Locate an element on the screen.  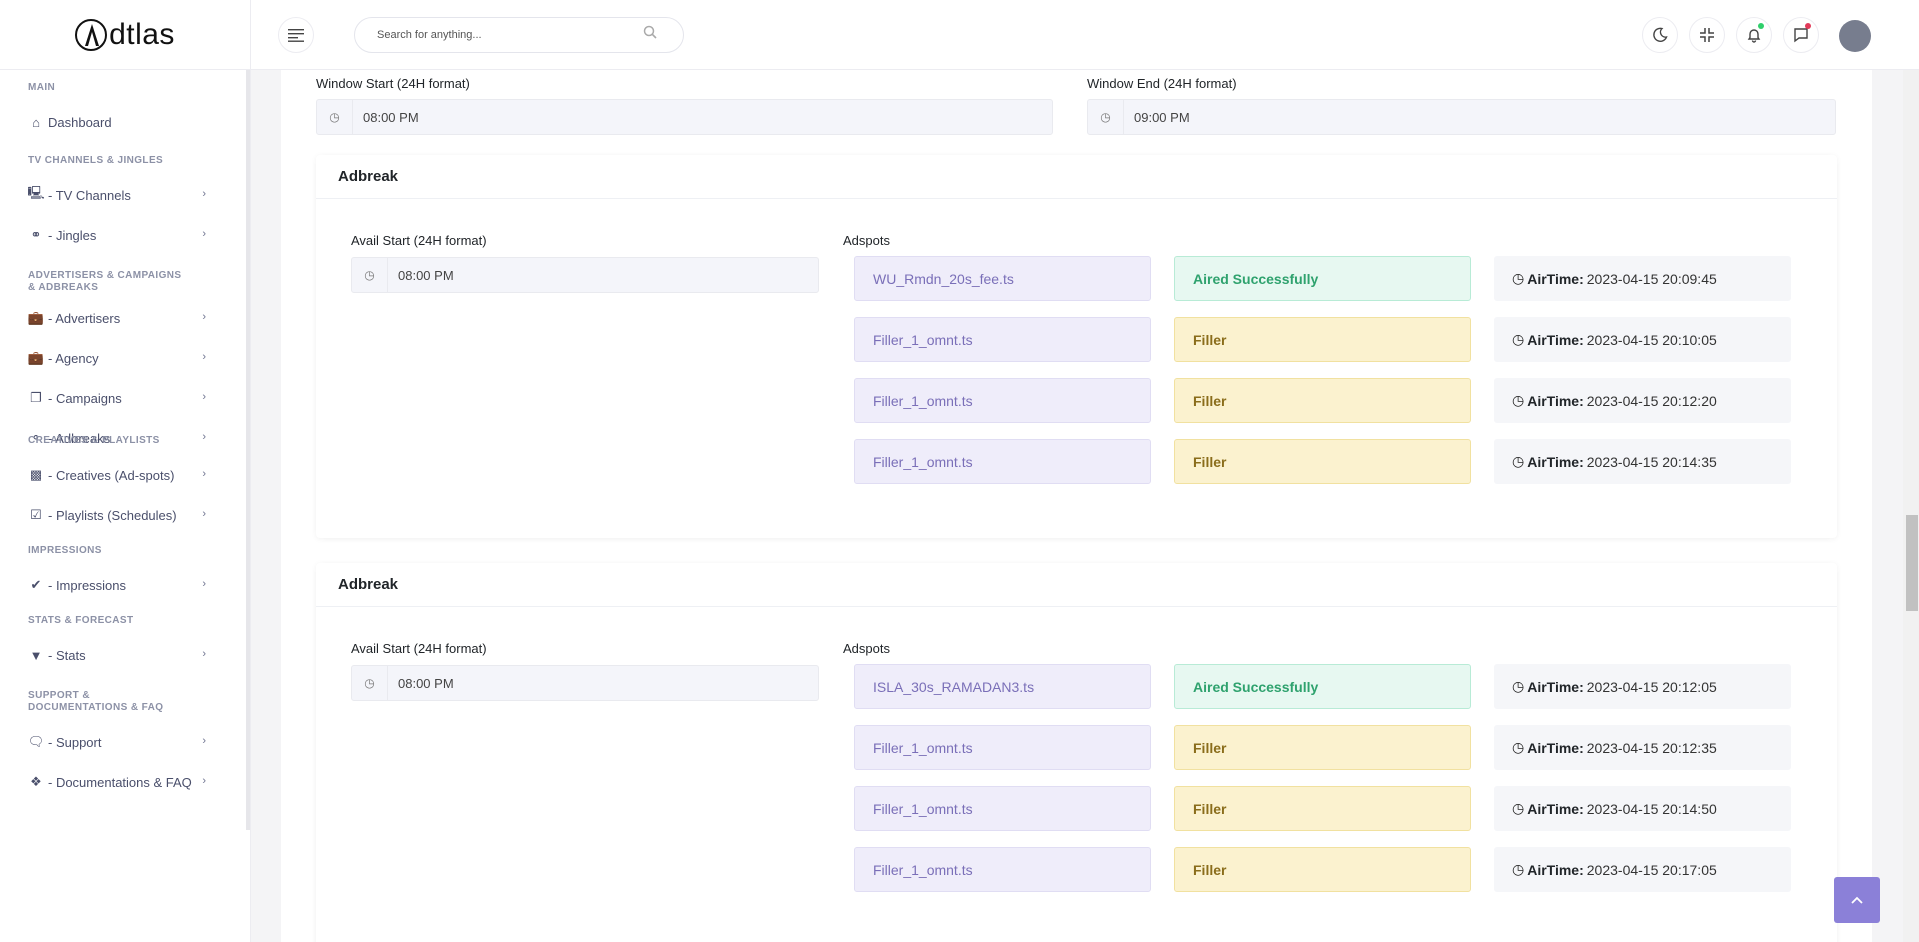
airtime: ◷ AirTime: 2023-04-15 20:17:05 is located at coordinates (1642, 869).